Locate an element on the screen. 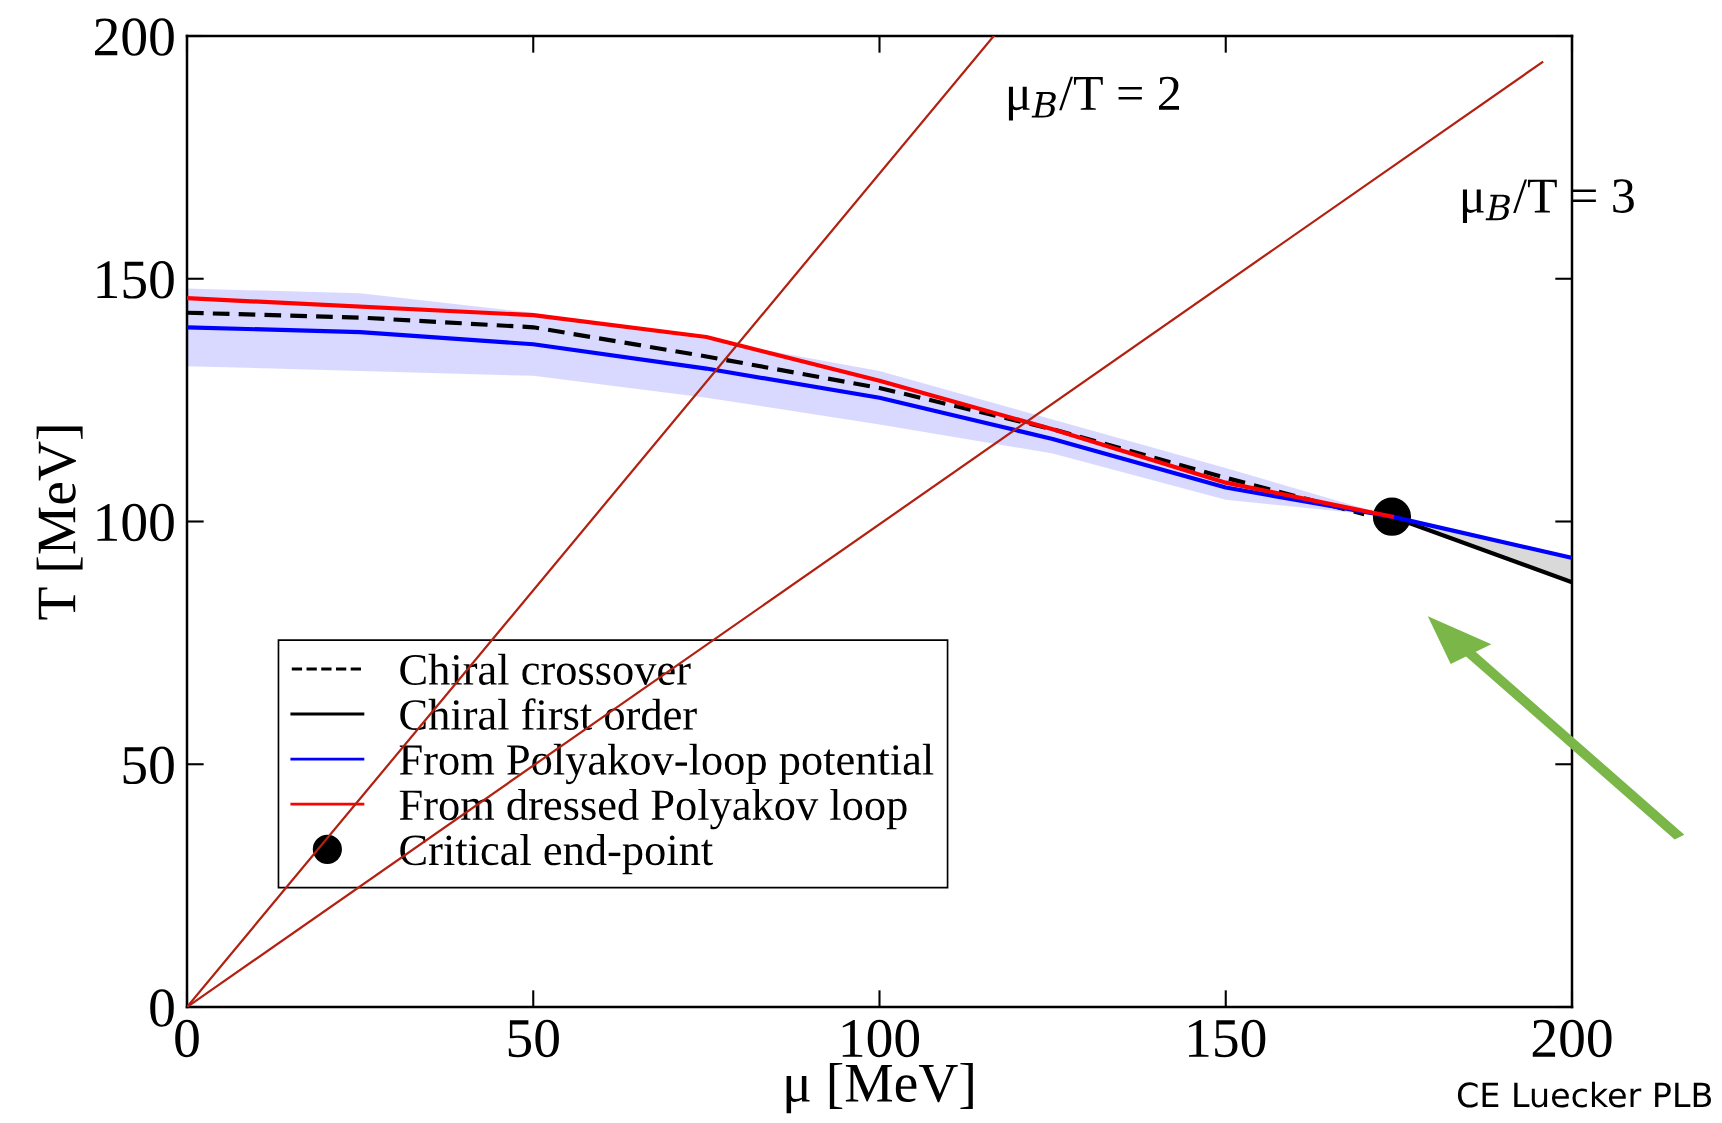  y-tick-label: 200 is located at coordinates (134, 37).